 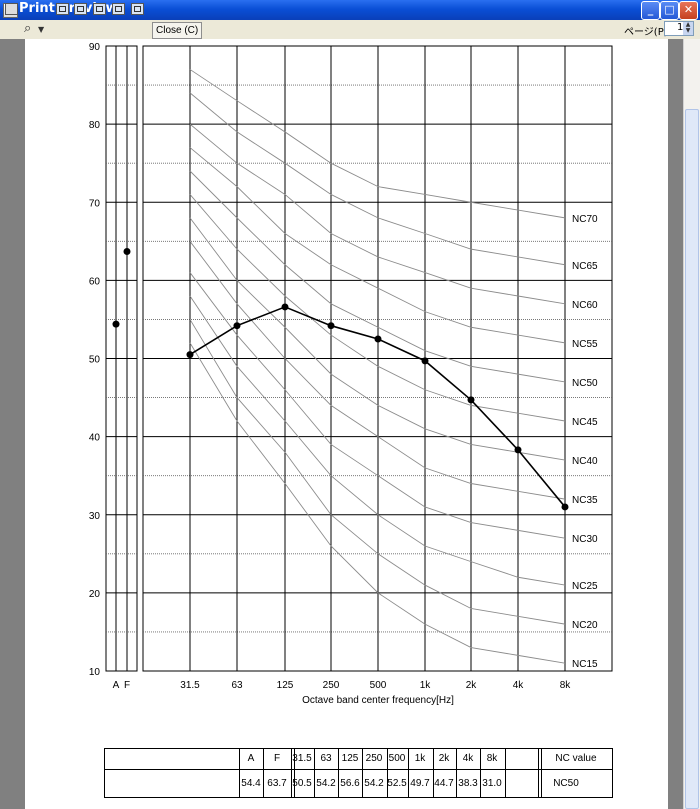 What do you see at coordinates (585, 625) in the screenshot?
I see `nc-curve-label: NC20` at bounding box center [585, 625].